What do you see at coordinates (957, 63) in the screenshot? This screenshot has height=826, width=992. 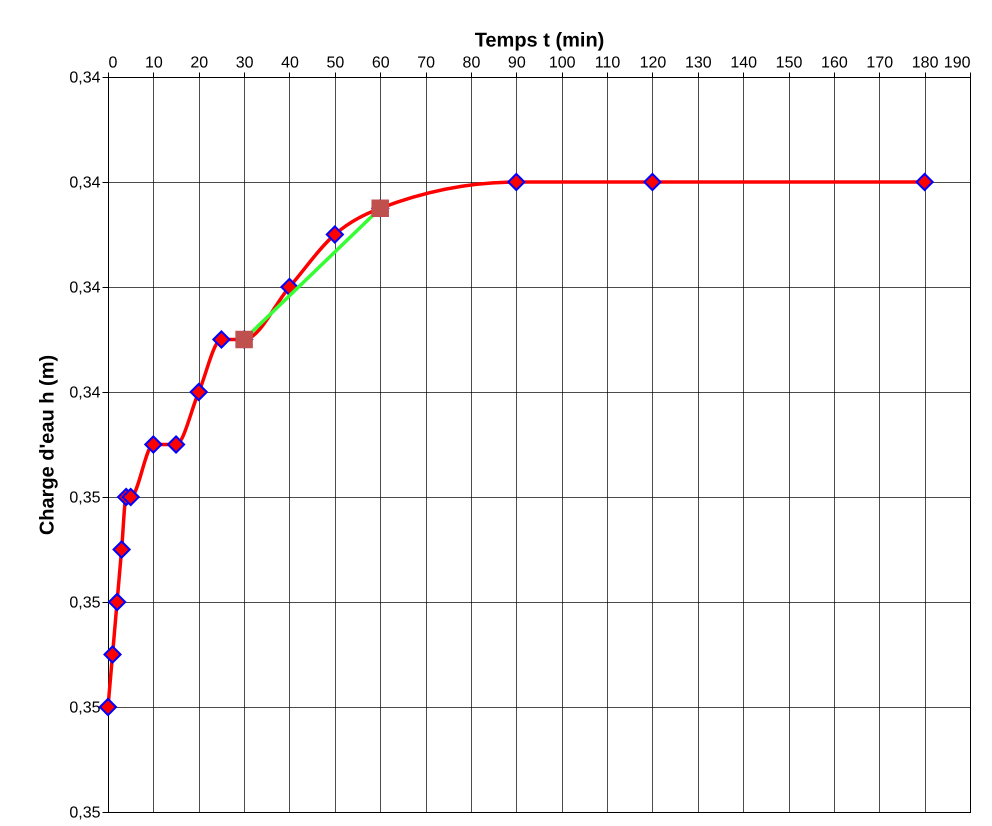 I see `x-tick-label: 190` at bounding box center [957, 63].